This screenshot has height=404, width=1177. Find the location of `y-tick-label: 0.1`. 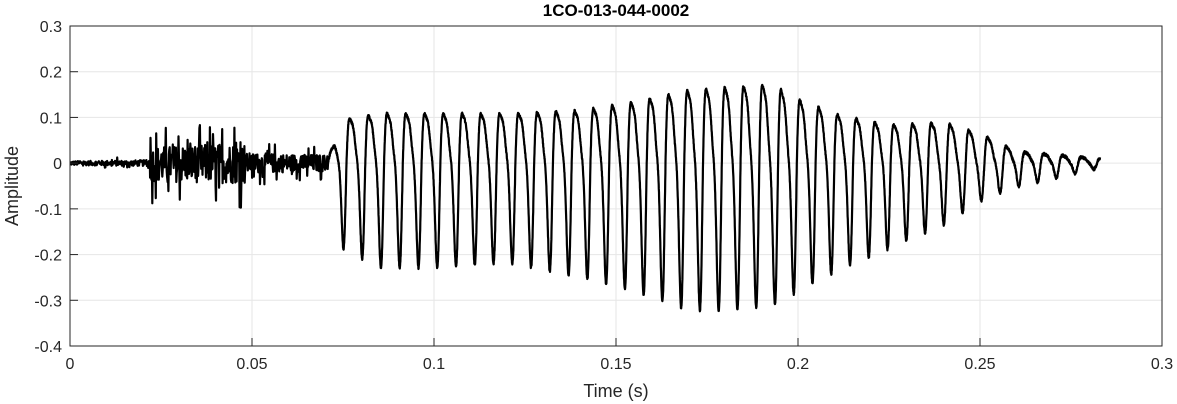

y-tick-label: 0.1 is located at coordinates (51, 118).